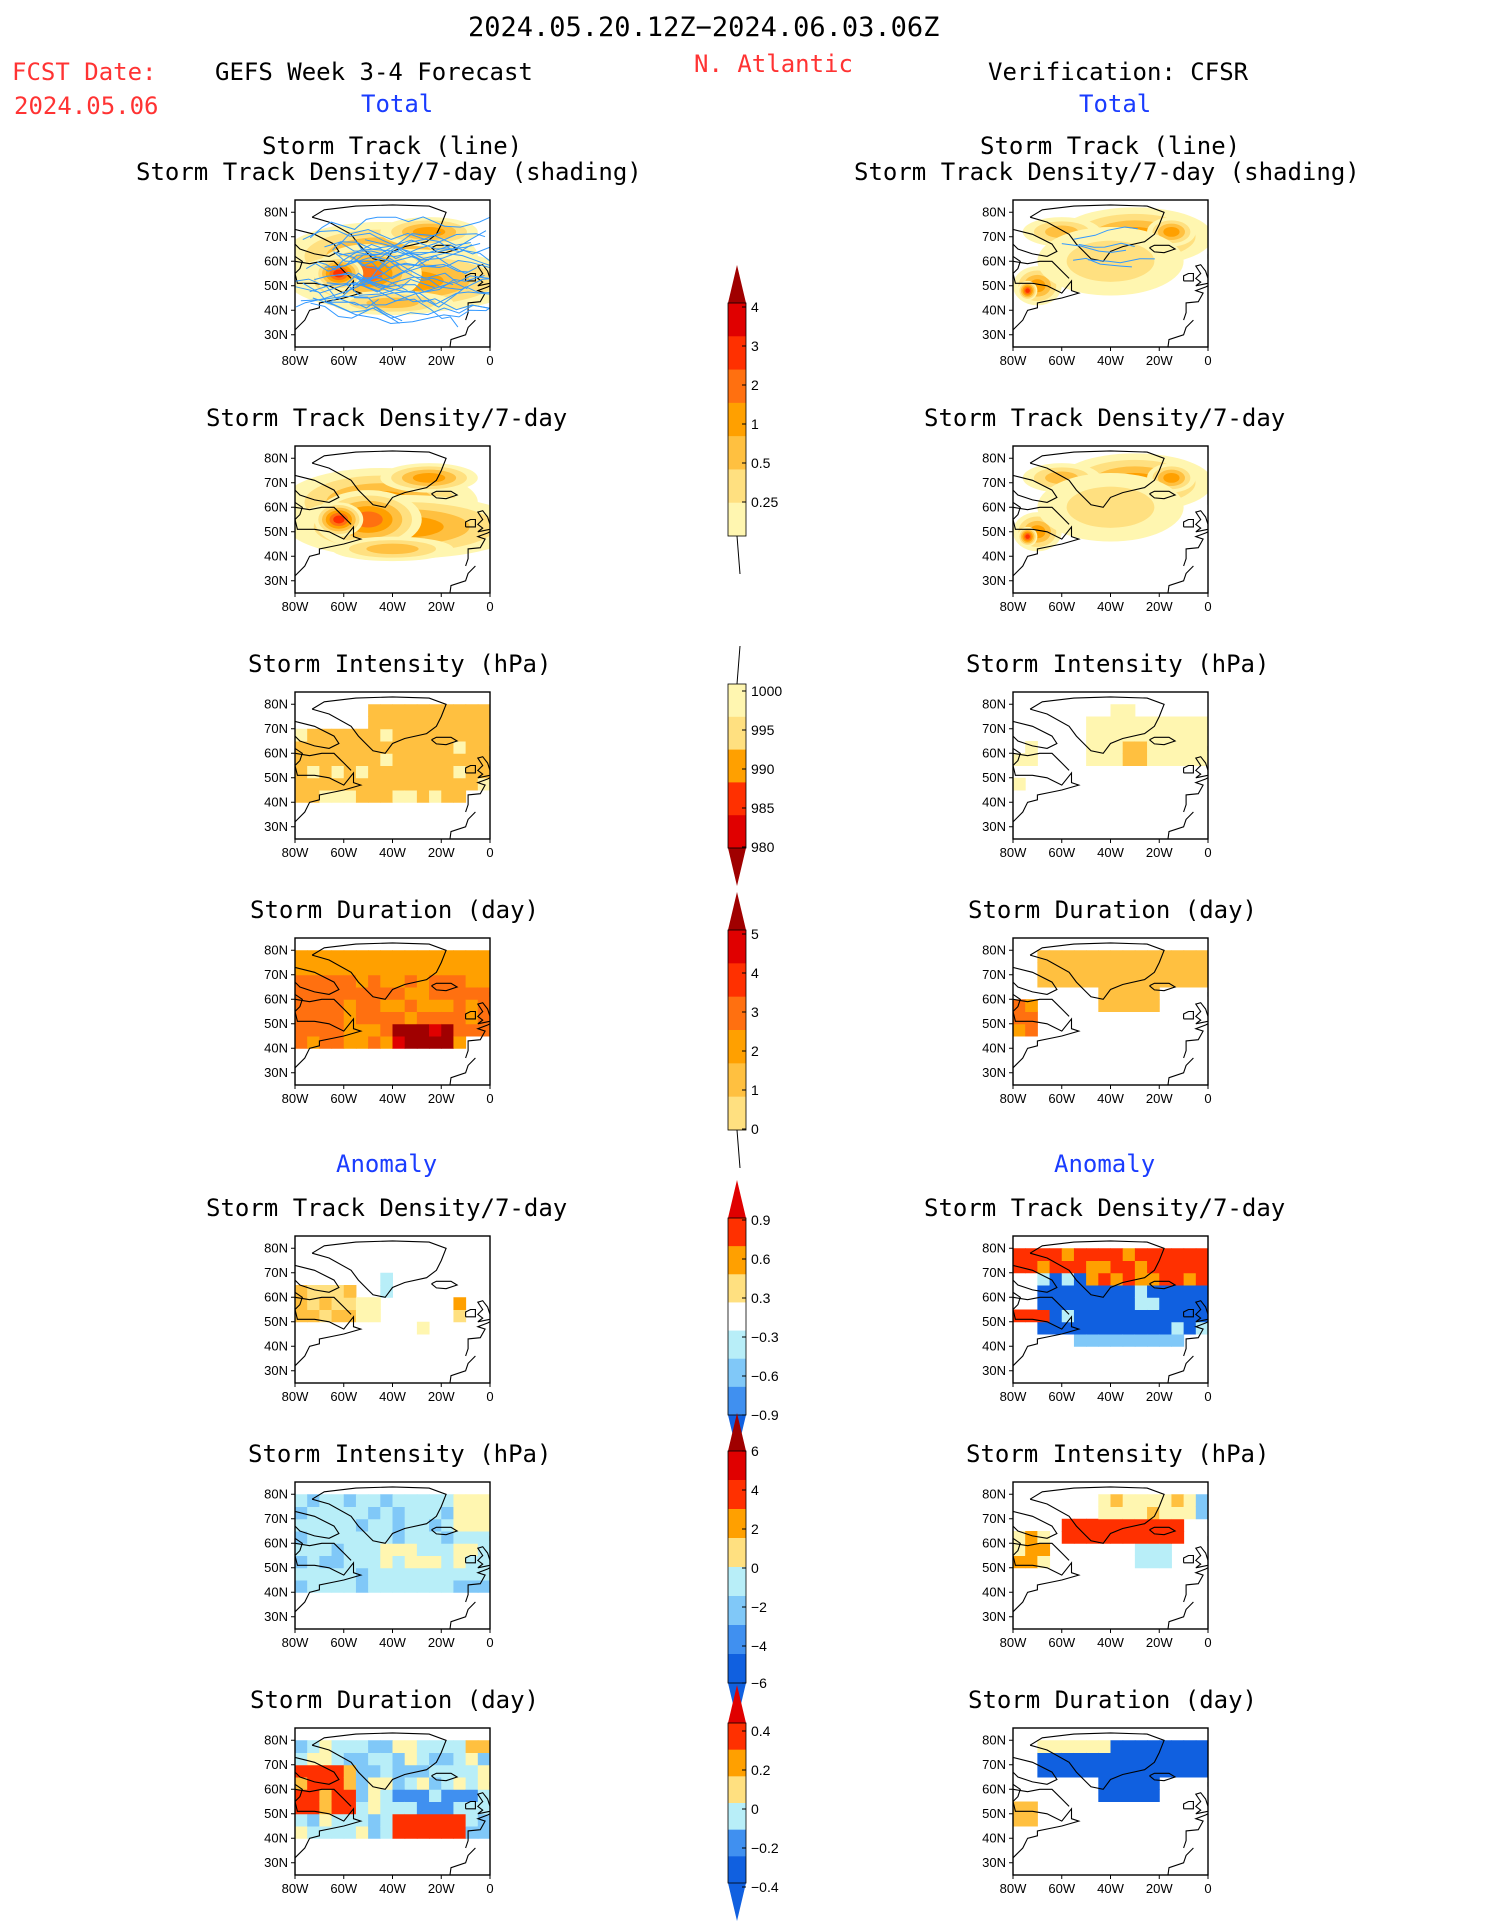  What do you see at coordinates (392, 146) in the screenshot?
I see `panel-title-track-line: Storm Track (line)` at bounding box center [392, 146].